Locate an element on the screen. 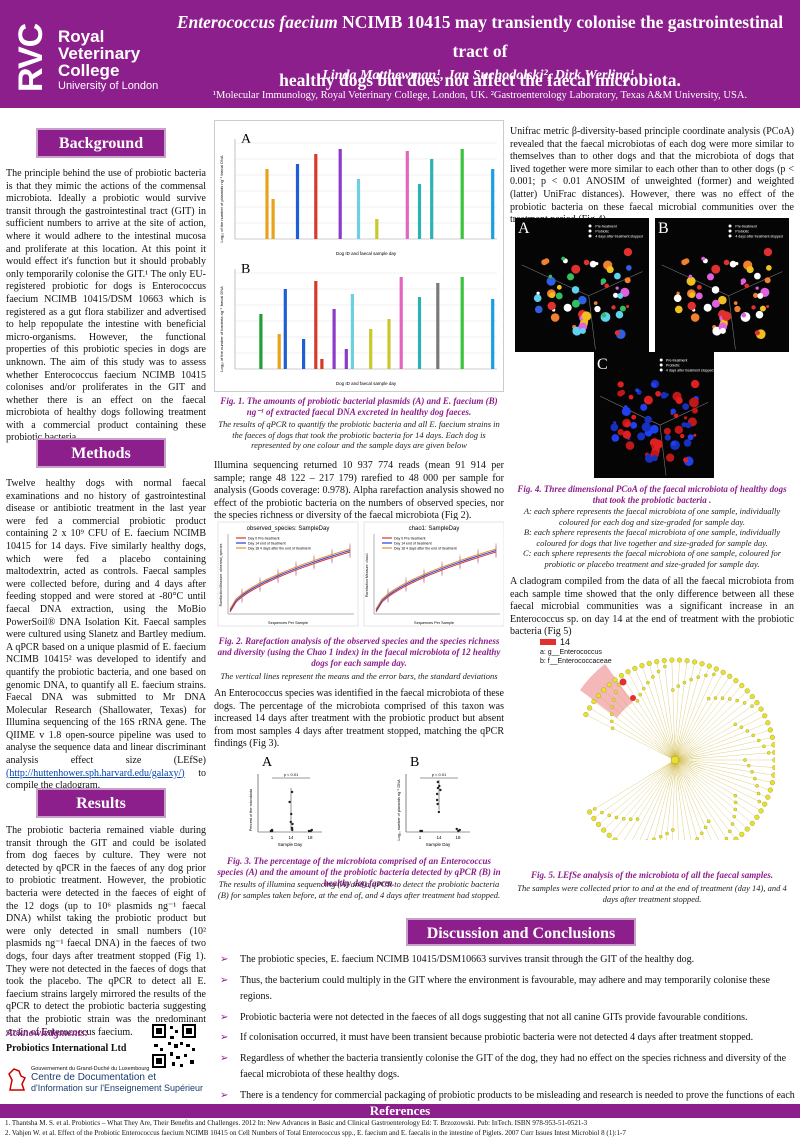 This screenshot has height=1140, width=800. fig2-panel-title: observed_species: SampleDay is located at coordinates (288, 529).